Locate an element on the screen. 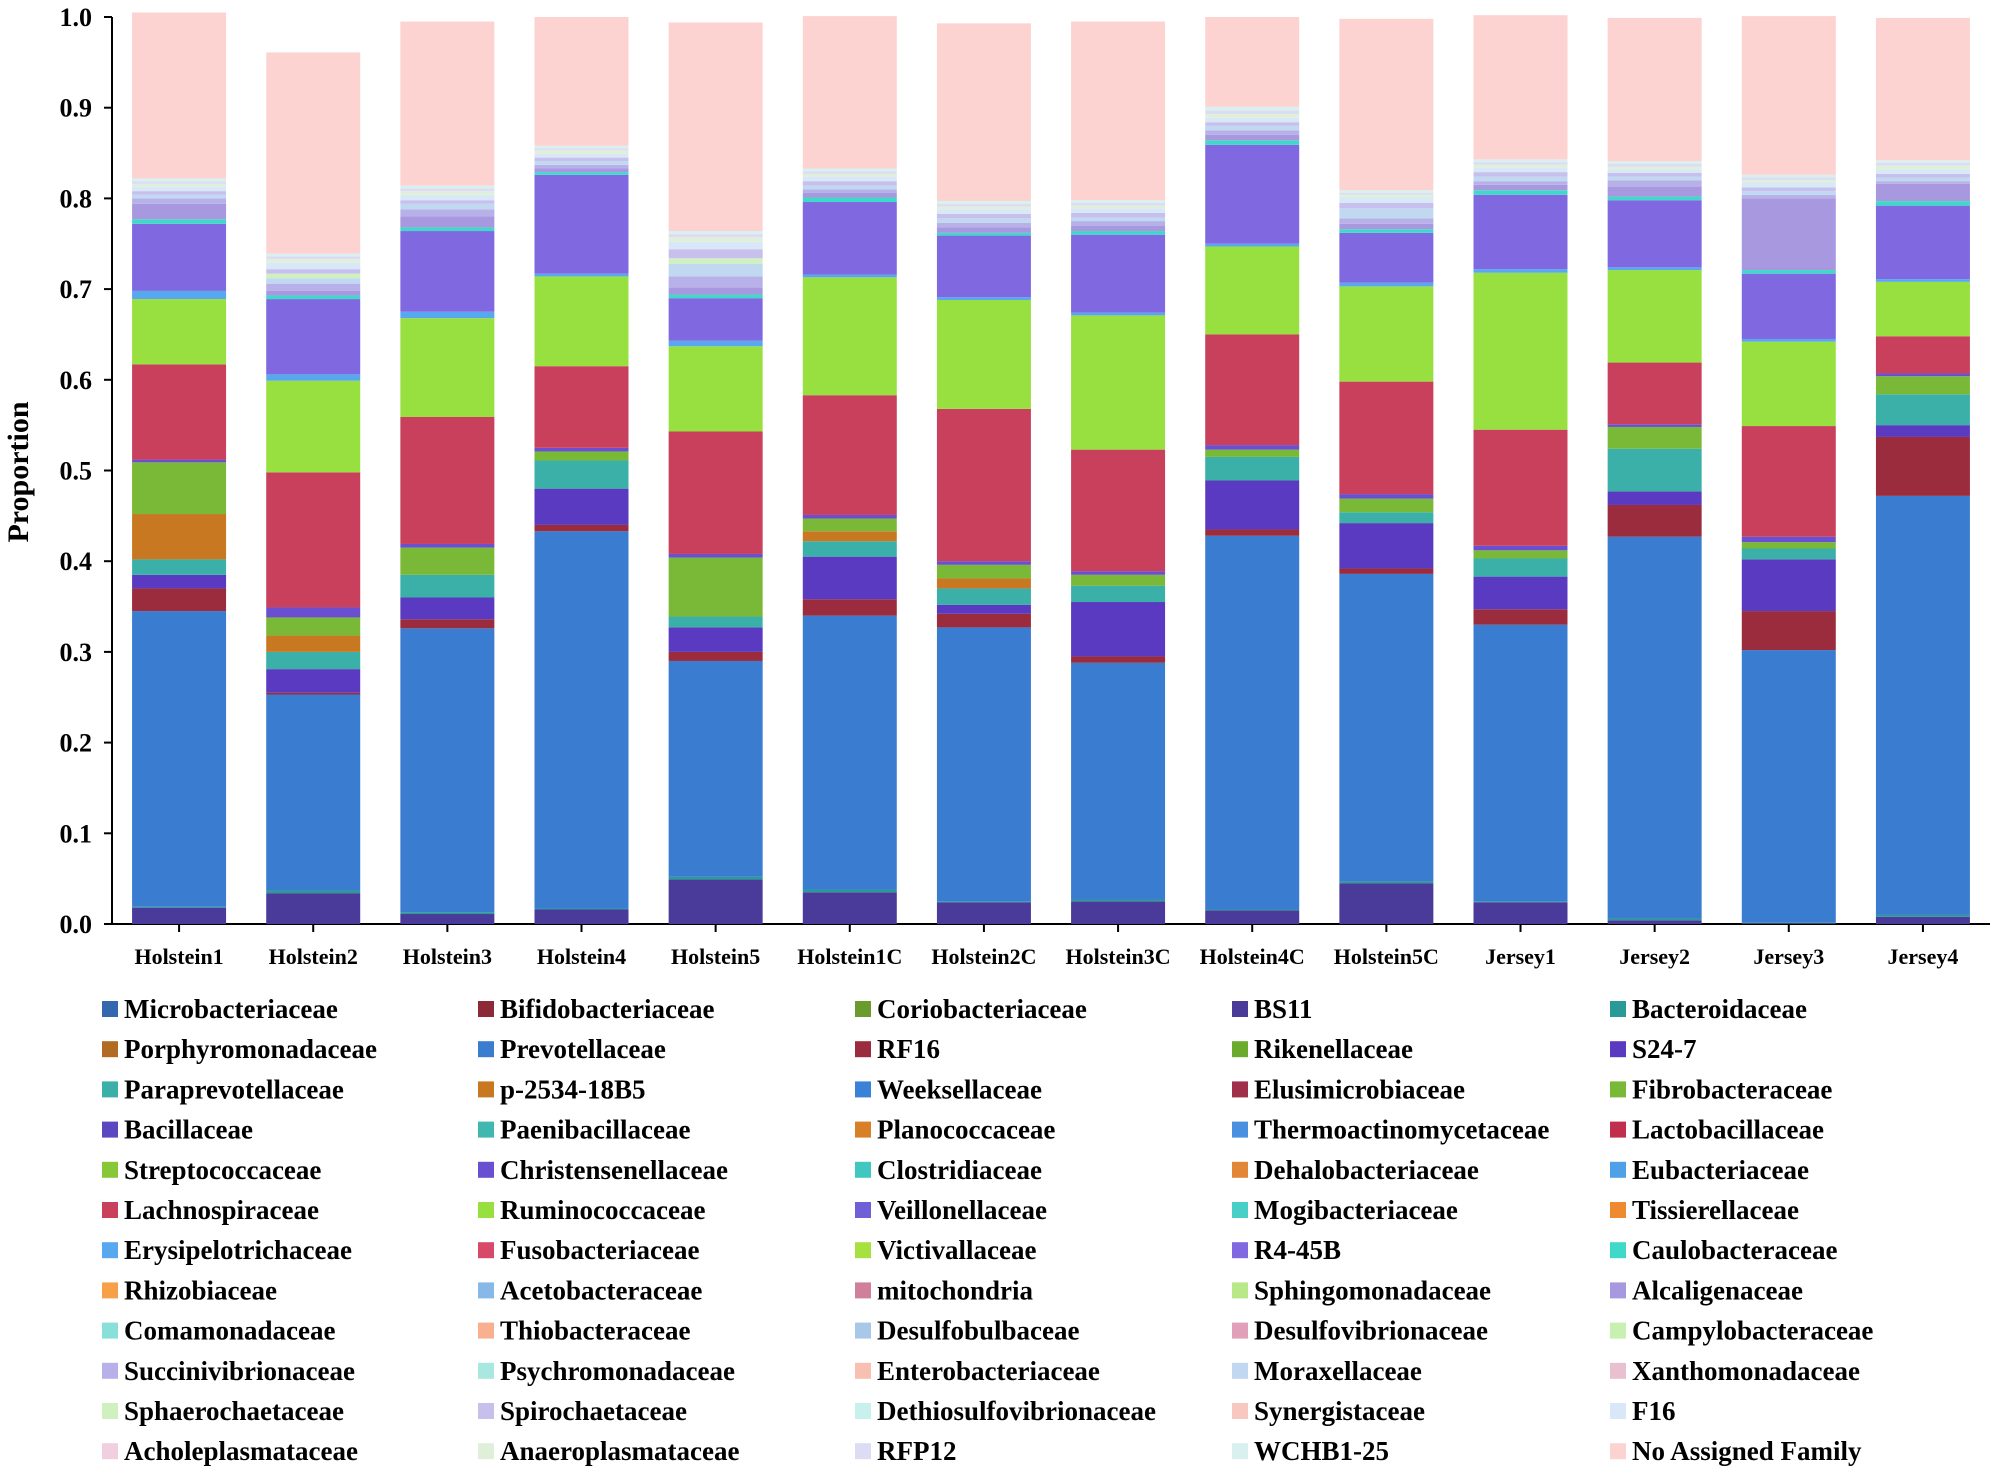  legend-label: Thiobacteraceae is located at coordinates (595, 1331).